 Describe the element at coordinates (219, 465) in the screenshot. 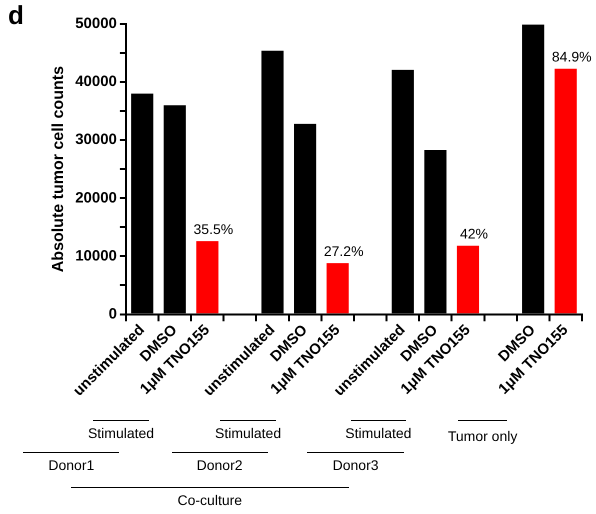

I see `text: Donor2` at that location.